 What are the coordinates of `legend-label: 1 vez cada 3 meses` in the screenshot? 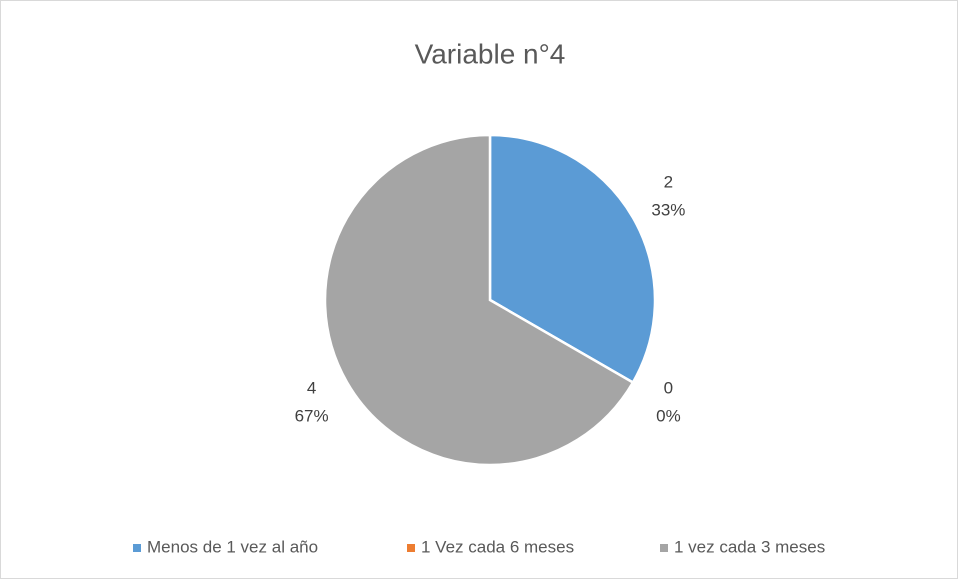 It's located at (749, 546).